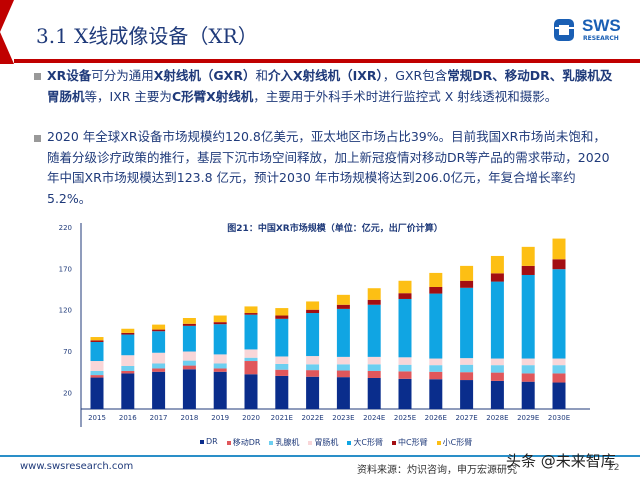 The height and width of the screenshot is (480, 640). I want to click on text-segment: ，主要用于外科手术时进行监控式 X 射线透视和摄影。, so click(405, 96).